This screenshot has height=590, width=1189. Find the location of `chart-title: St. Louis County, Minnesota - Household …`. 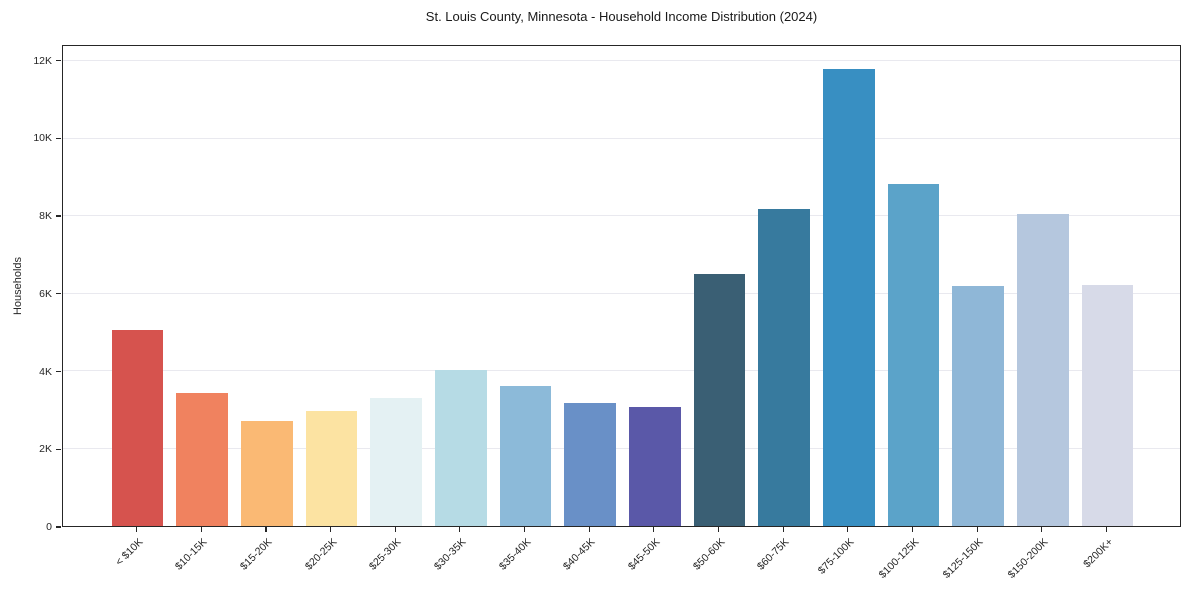

chart-title: St. Louis County, Minnesota - Household … is located at coordinates (621, 16).